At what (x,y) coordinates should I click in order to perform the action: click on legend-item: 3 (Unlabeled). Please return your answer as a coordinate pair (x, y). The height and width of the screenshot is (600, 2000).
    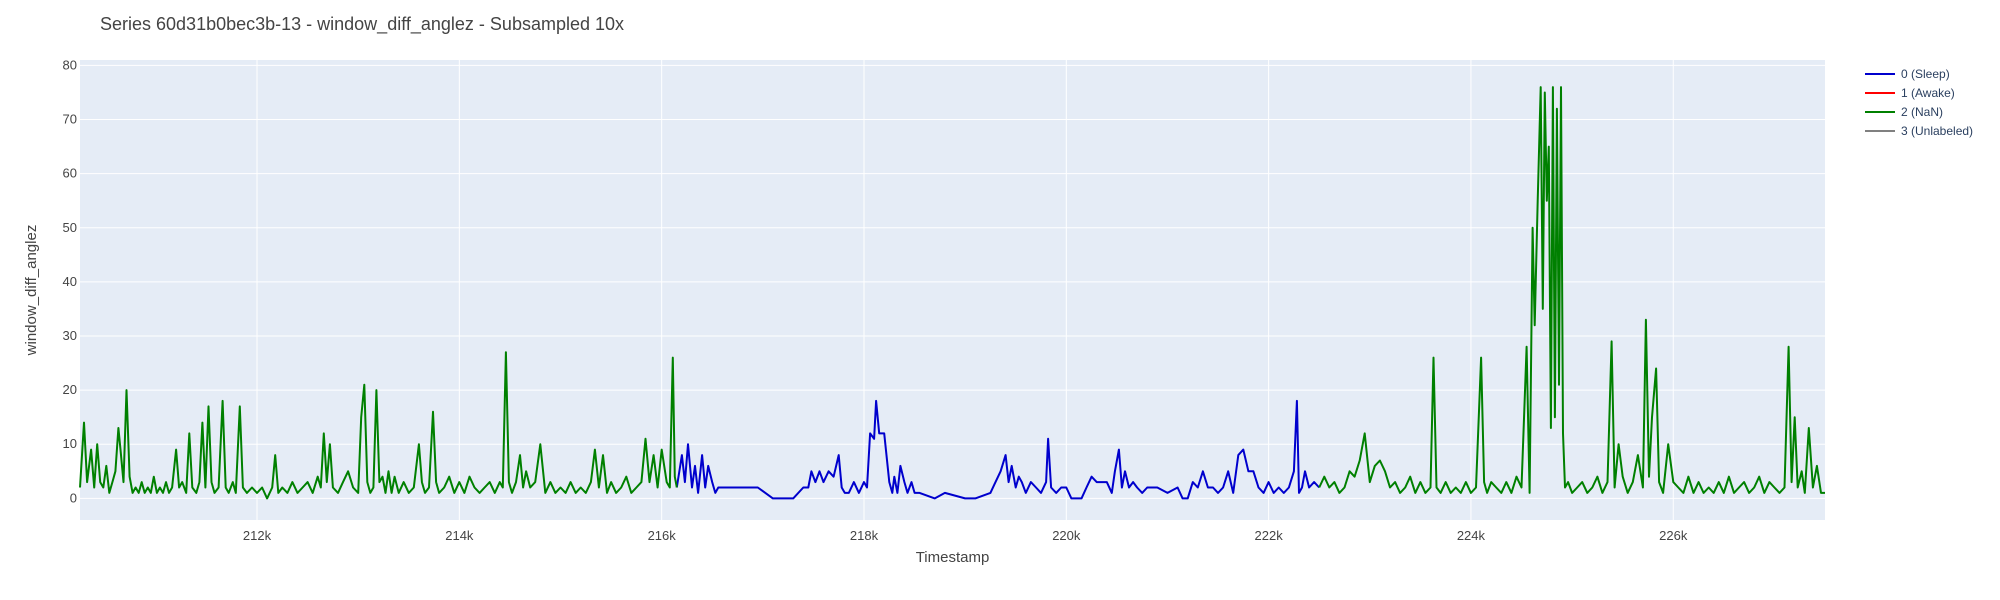
    Looking at the image, I should click on (1919, 131).